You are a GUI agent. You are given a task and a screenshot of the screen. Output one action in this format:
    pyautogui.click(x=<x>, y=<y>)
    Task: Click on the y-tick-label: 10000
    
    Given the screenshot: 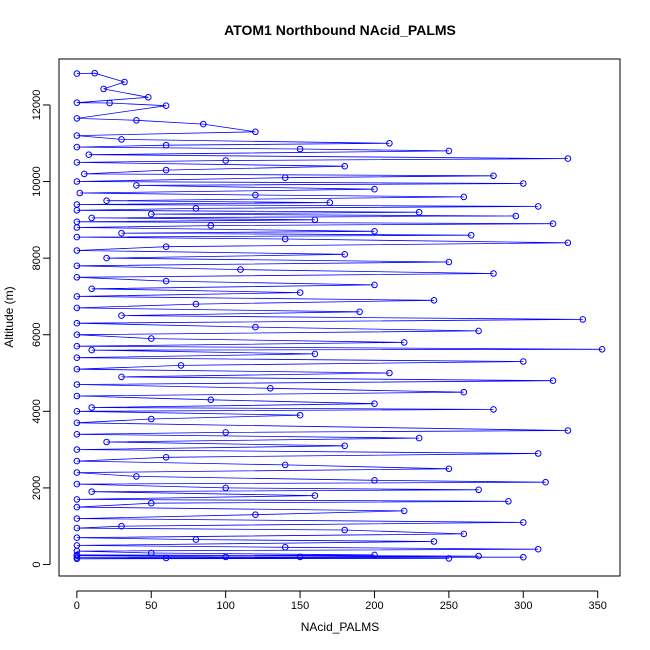 What is the action you would take?
    pyautogui.click(x=37, y=181)
    